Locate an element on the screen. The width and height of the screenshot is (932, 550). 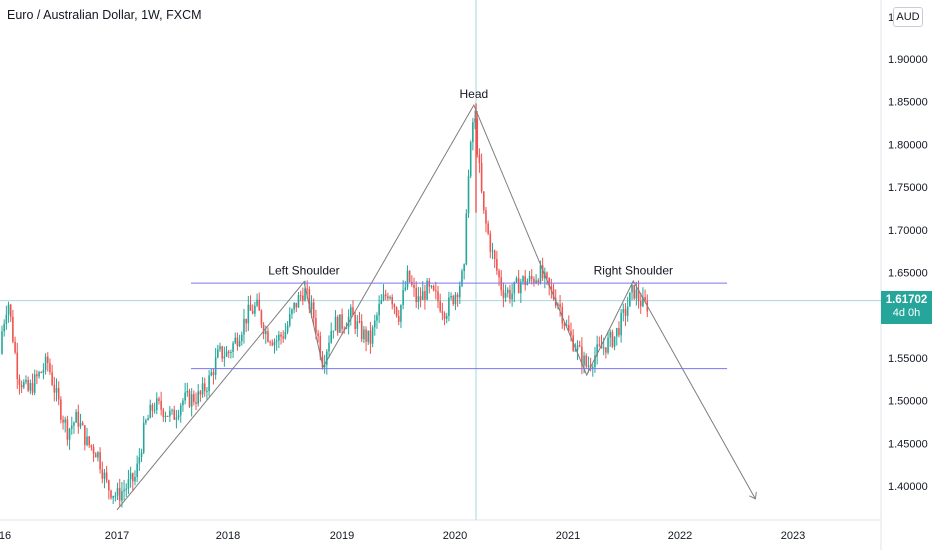
currency-button: AUD is located at coordinates (908, 17).